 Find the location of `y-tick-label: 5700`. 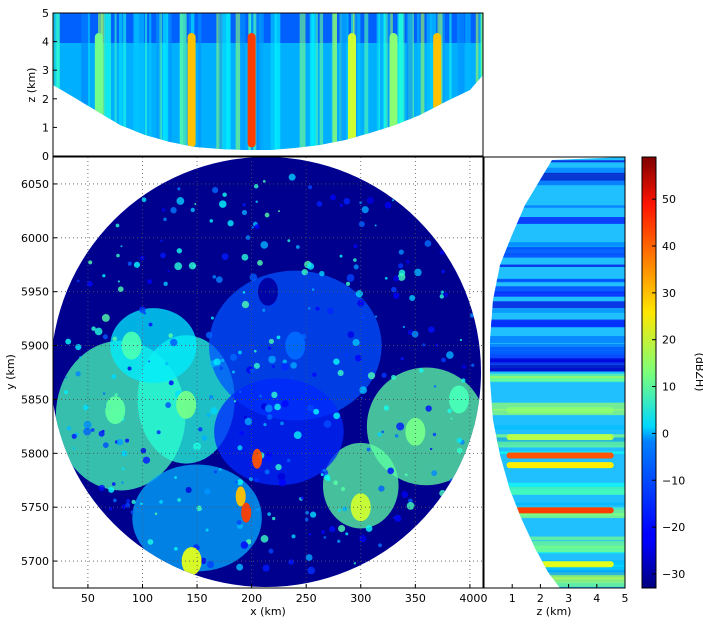

y-tick-label: 5700 is located at coordinates (35, 561).